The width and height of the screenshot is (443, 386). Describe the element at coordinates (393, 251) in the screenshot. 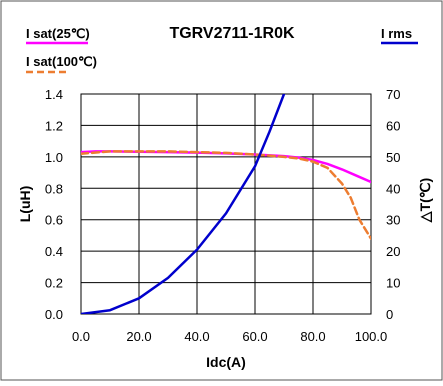

I see `y2-tick-label: 20` at that location.